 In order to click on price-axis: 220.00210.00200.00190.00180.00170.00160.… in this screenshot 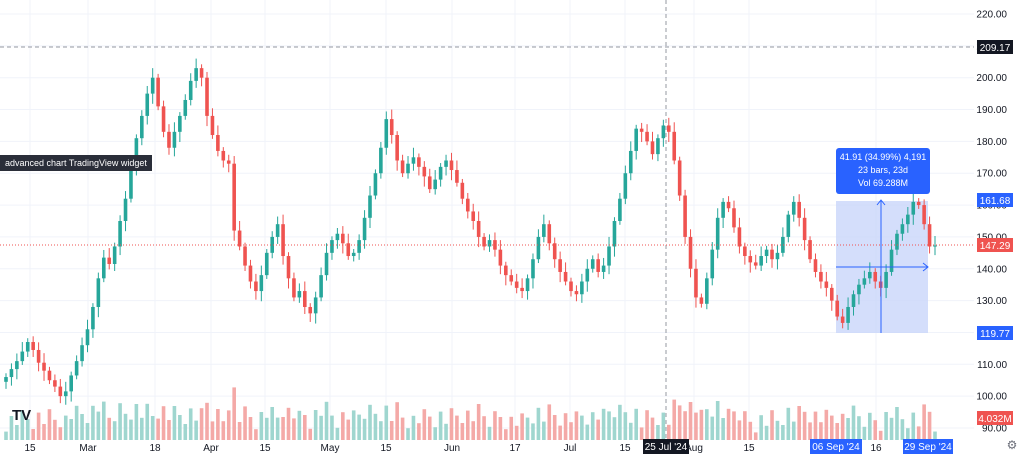, I will do `click(991, 222)`.